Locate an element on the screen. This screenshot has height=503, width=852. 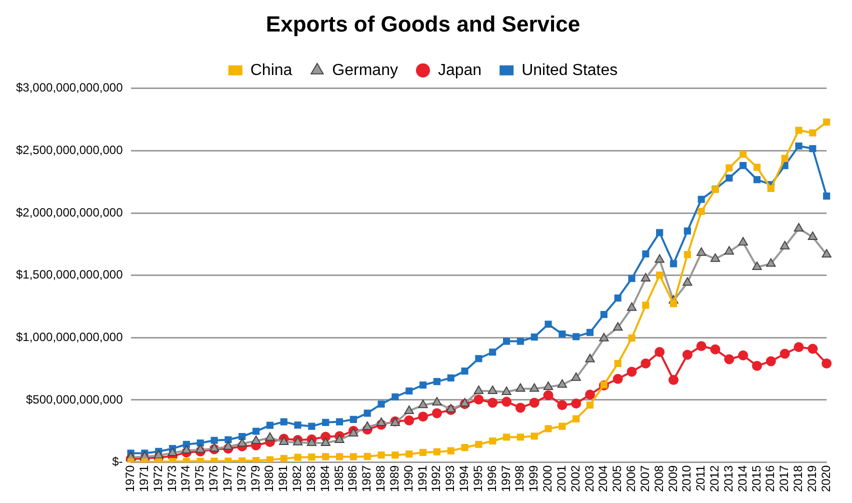
x-tick-label: 2005 is located at coordinates (617, 478).